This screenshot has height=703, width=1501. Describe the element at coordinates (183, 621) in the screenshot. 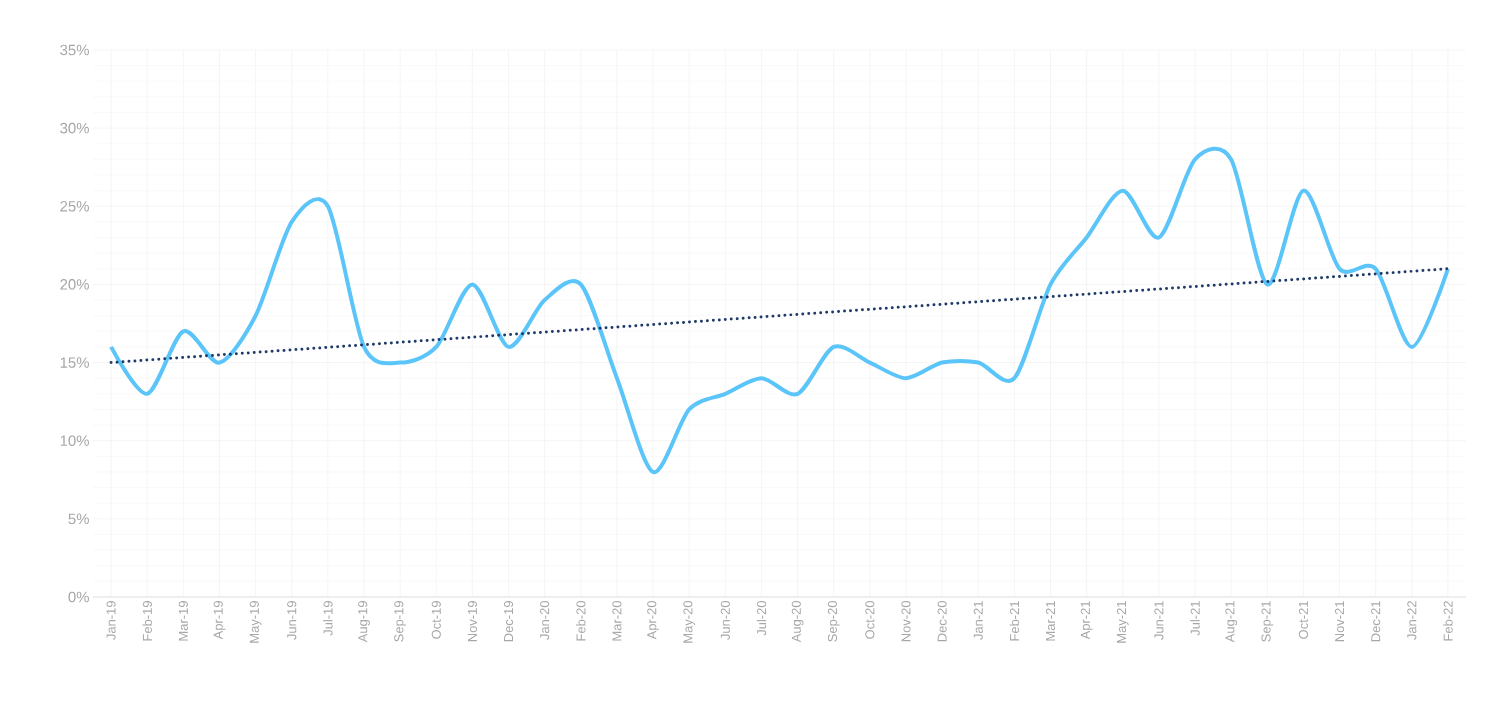

I see `x-tick-label: Mar-19` at that location.